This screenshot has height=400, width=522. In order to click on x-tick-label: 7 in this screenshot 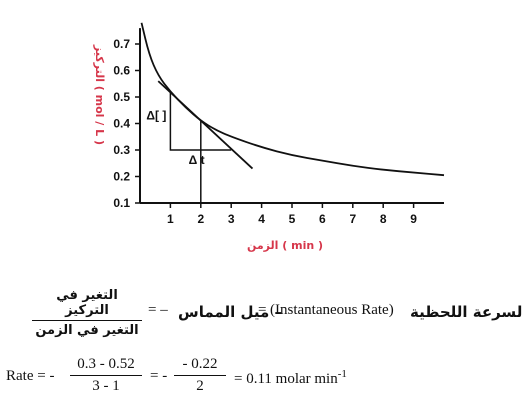, I will do `click(352, 219)`.